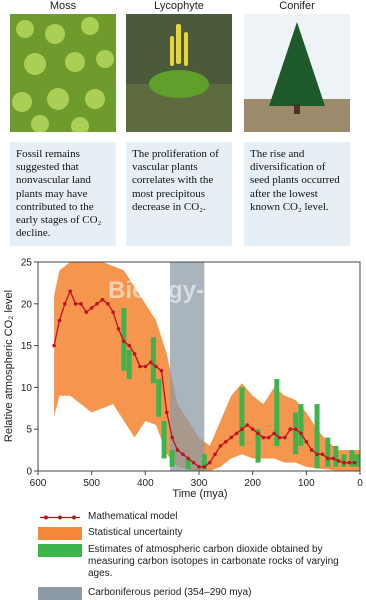 The height and width of the screenshot is (600, 366). Describe the element at coordinates (170, 592) in the screenshot. I see `legend-label: Carboniferous period (354–290 mya)` at that location.